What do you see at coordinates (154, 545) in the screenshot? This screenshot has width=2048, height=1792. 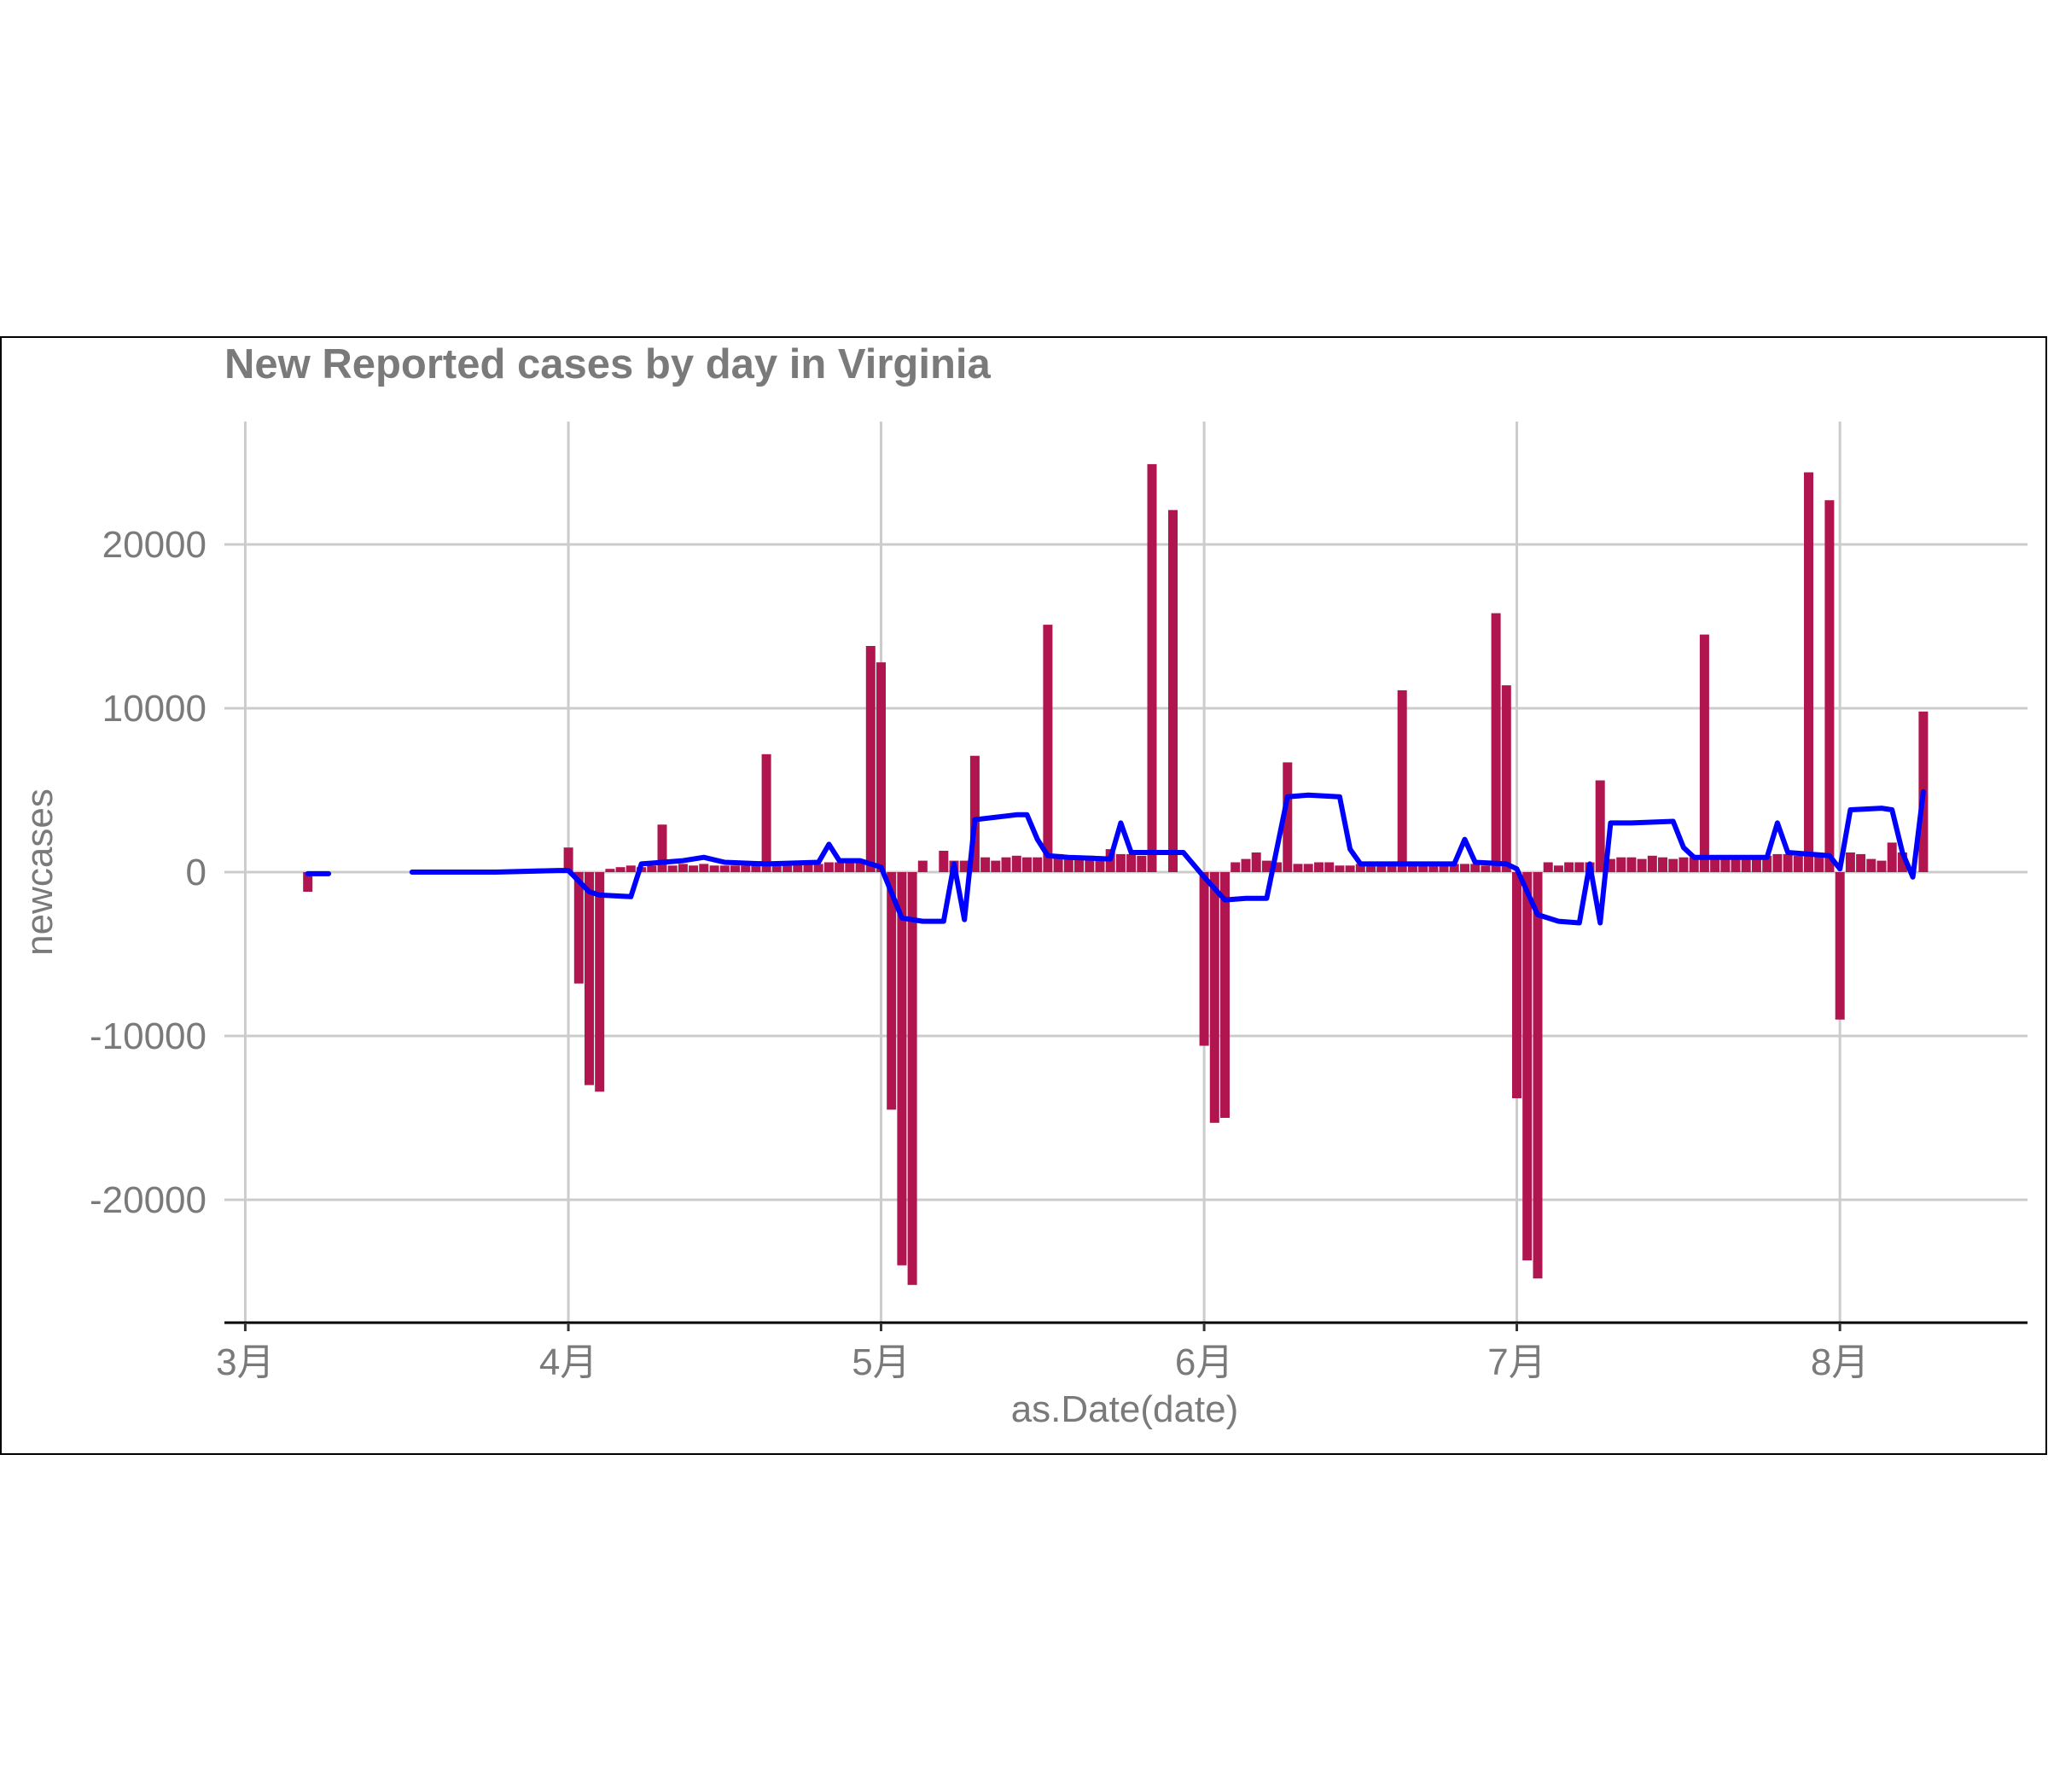 I see `y-tick-label: 20000` at bounding box center [154, 545].